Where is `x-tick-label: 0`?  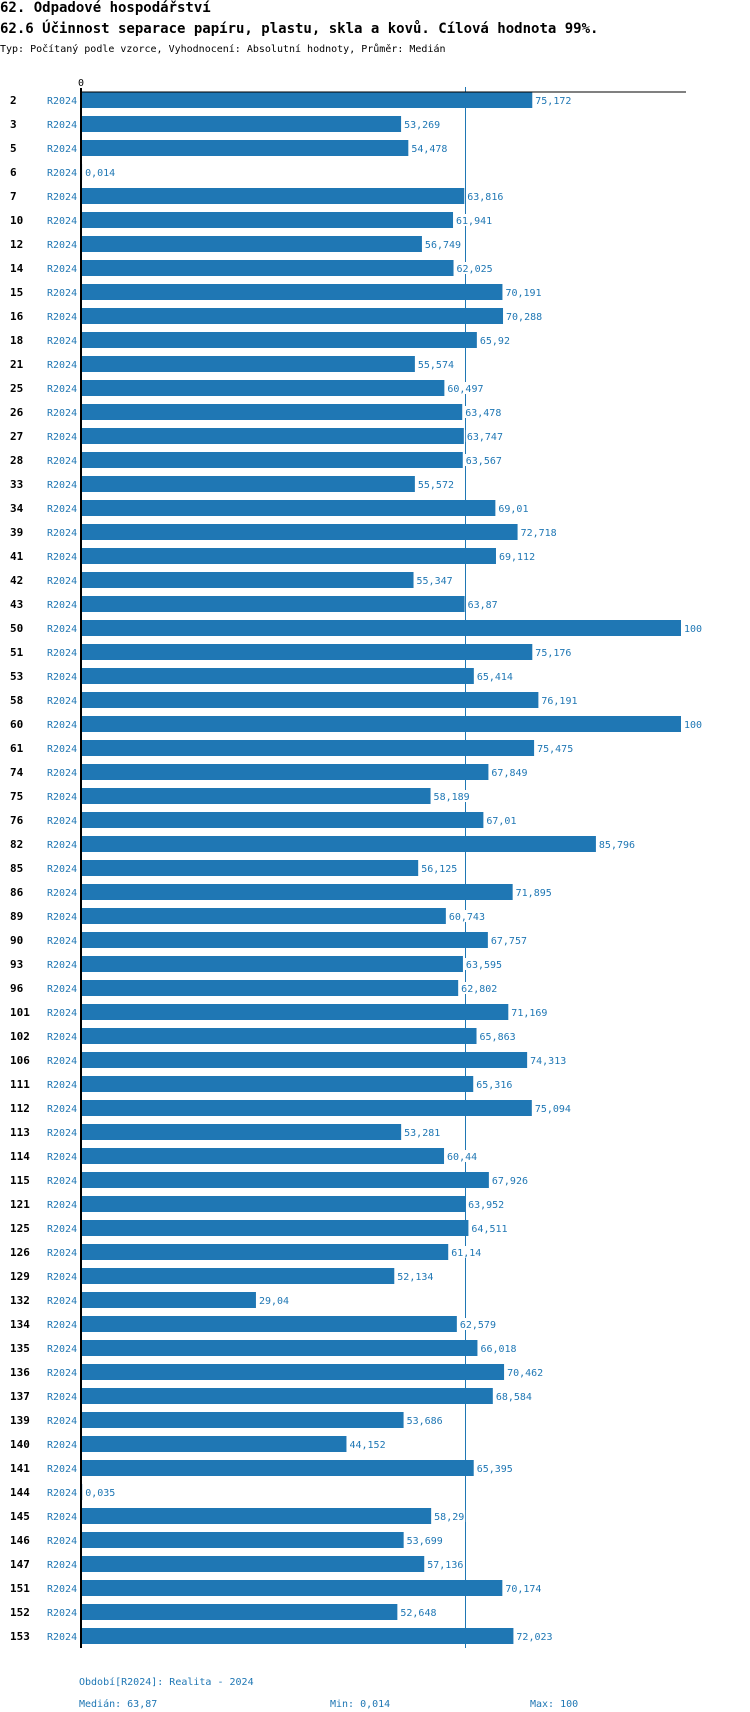
x-tick-label: 0 is located at coordinates (81, 83).